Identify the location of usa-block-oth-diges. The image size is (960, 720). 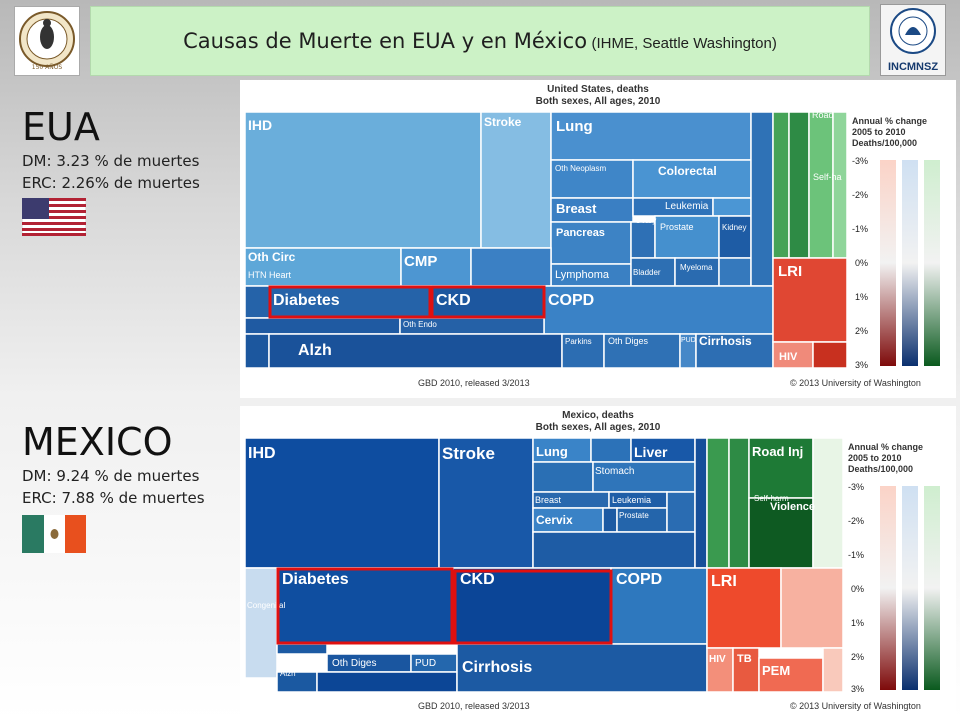
(642, 351).